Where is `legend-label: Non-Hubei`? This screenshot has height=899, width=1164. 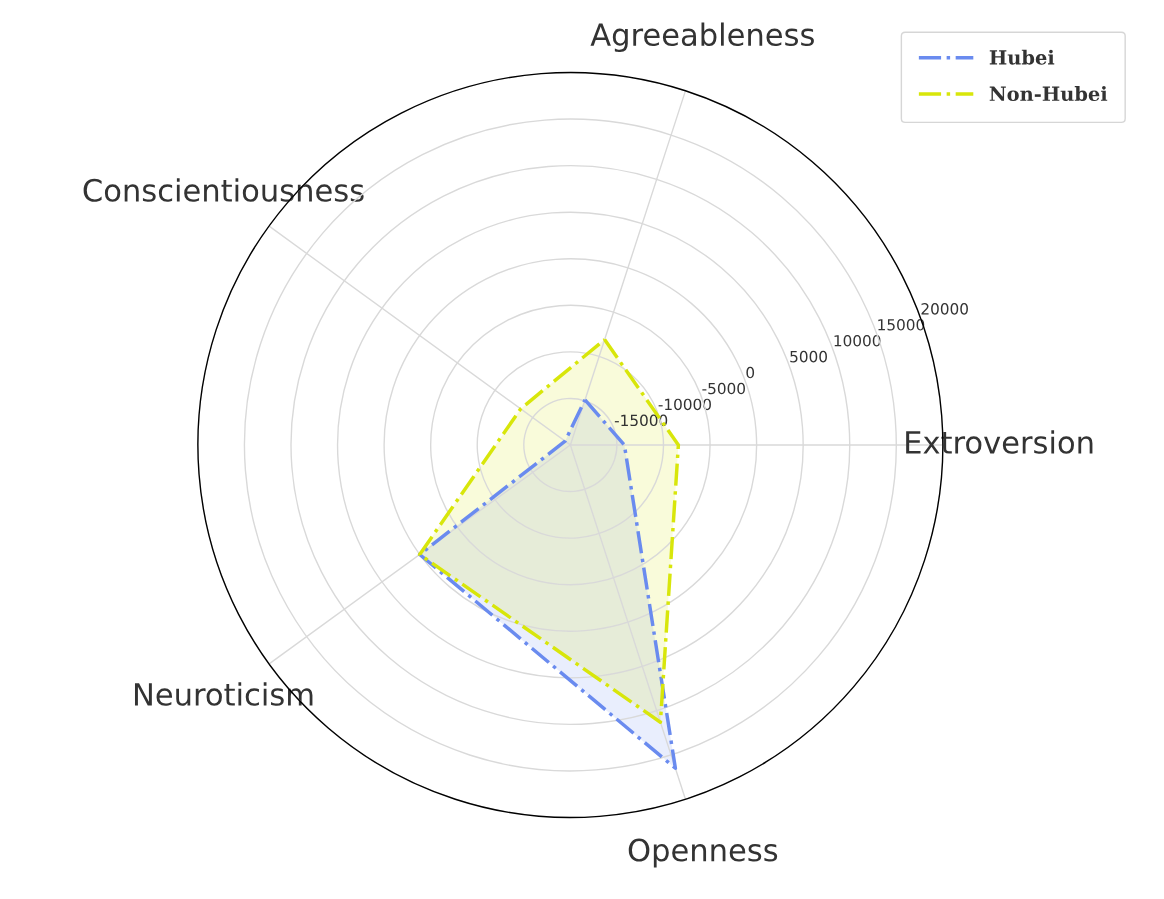
legend-label: Non-Hubei is located at coordinates (1048, 94).